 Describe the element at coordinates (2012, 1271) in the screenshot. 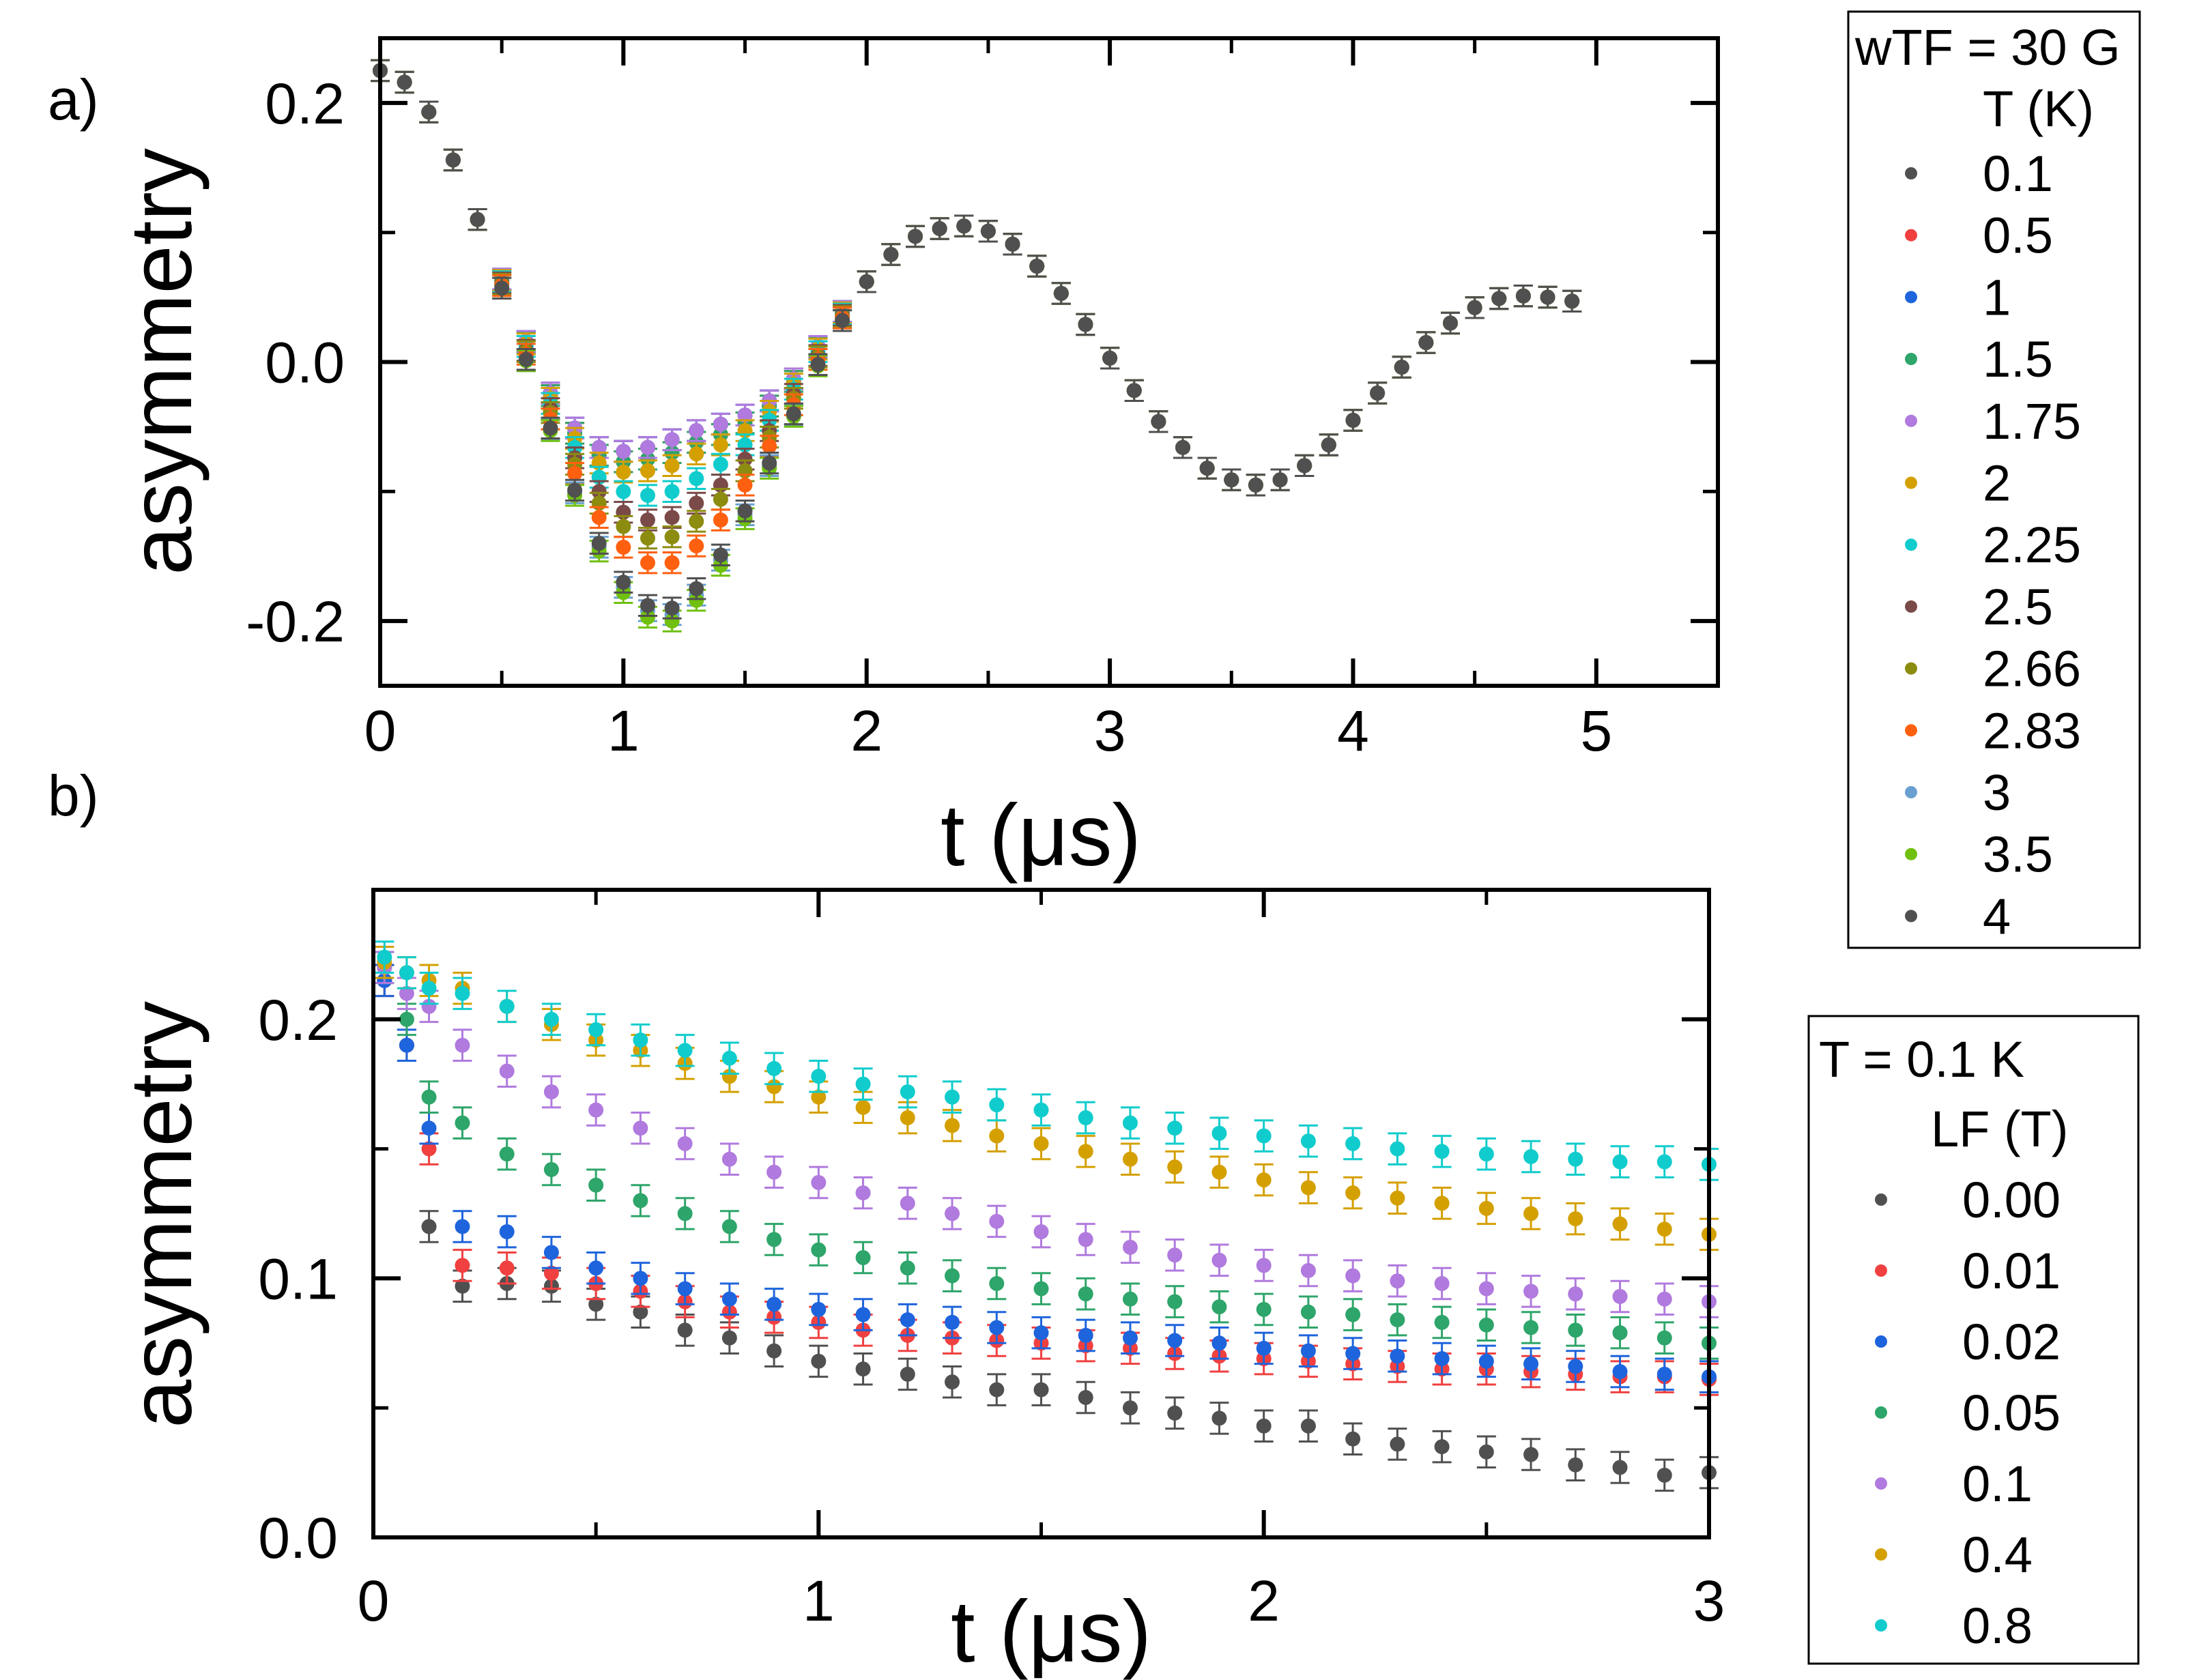

I see `legend-label: 0.01` at that location.